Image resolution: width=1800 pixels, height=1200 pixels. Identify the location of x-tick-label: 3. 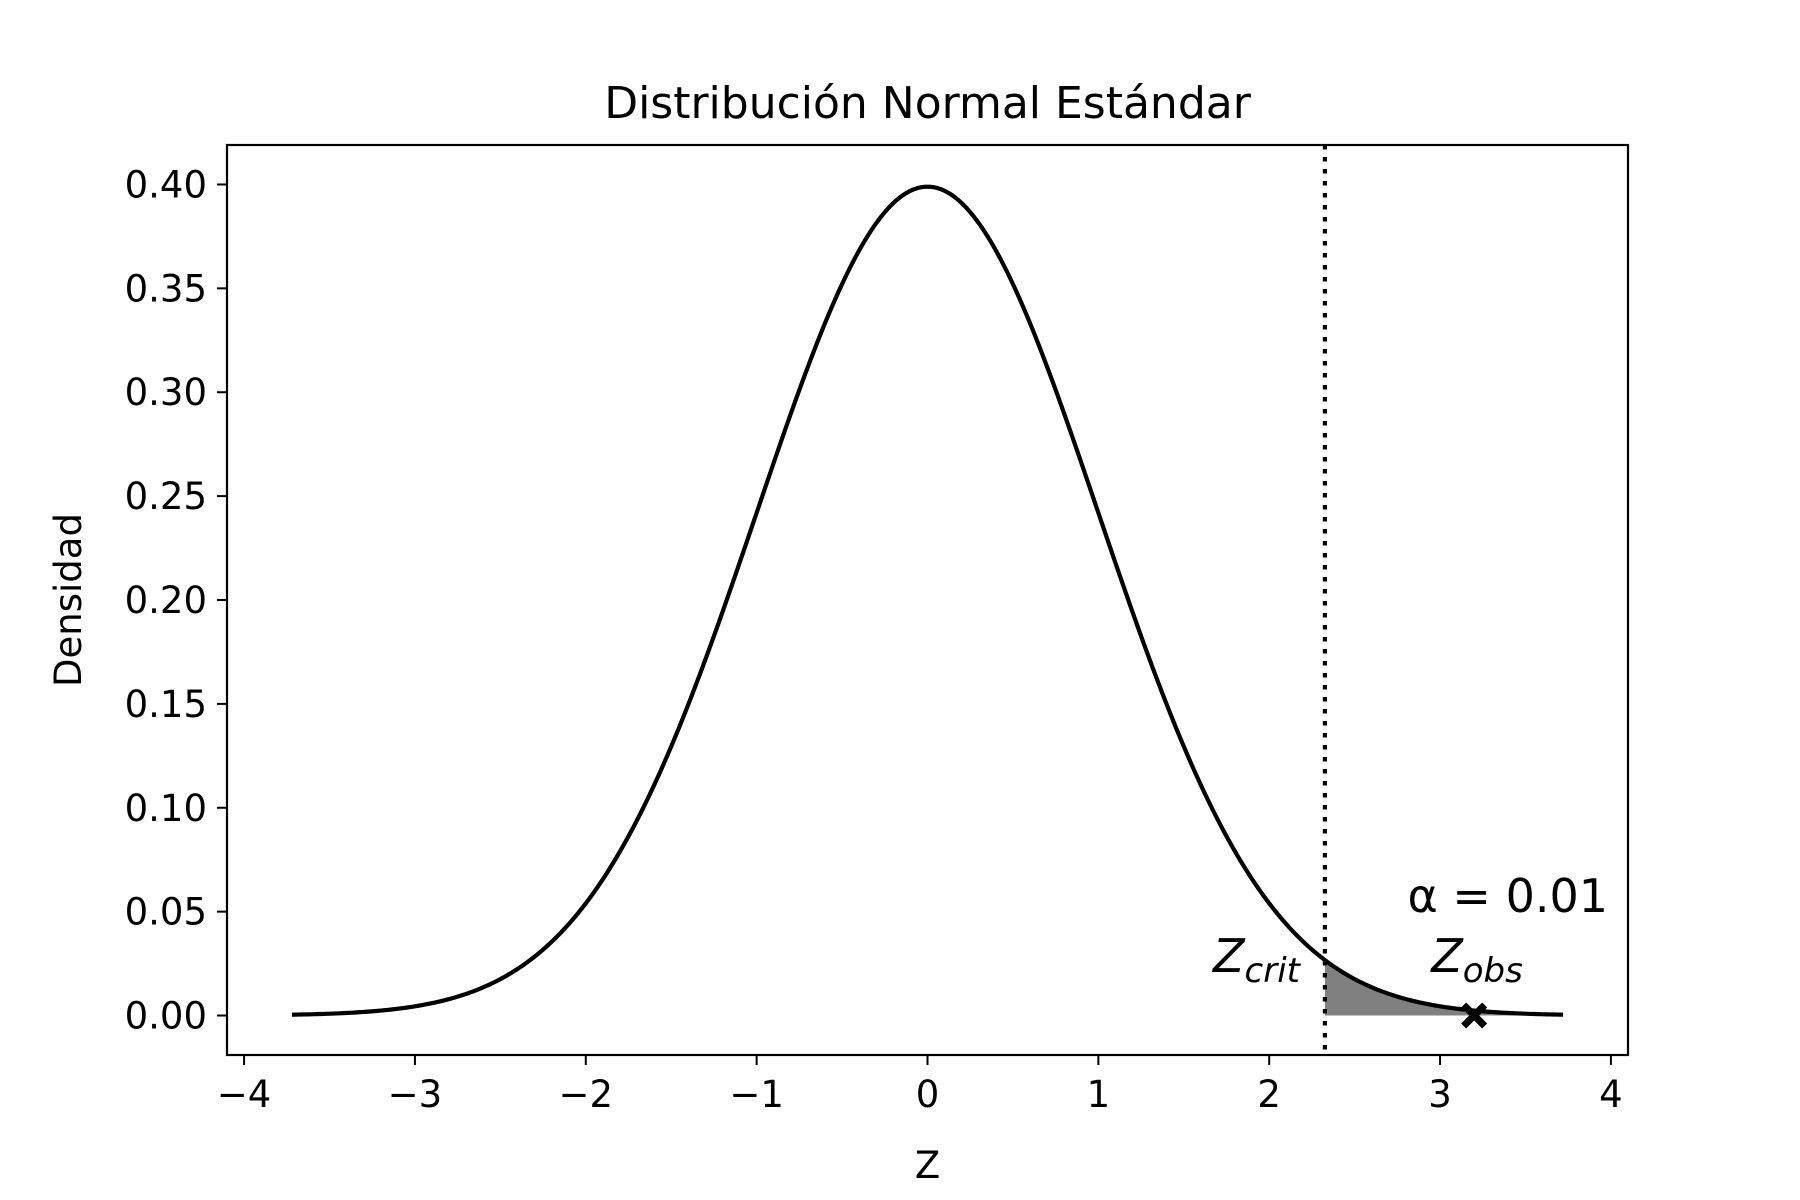
(1440, 1094).